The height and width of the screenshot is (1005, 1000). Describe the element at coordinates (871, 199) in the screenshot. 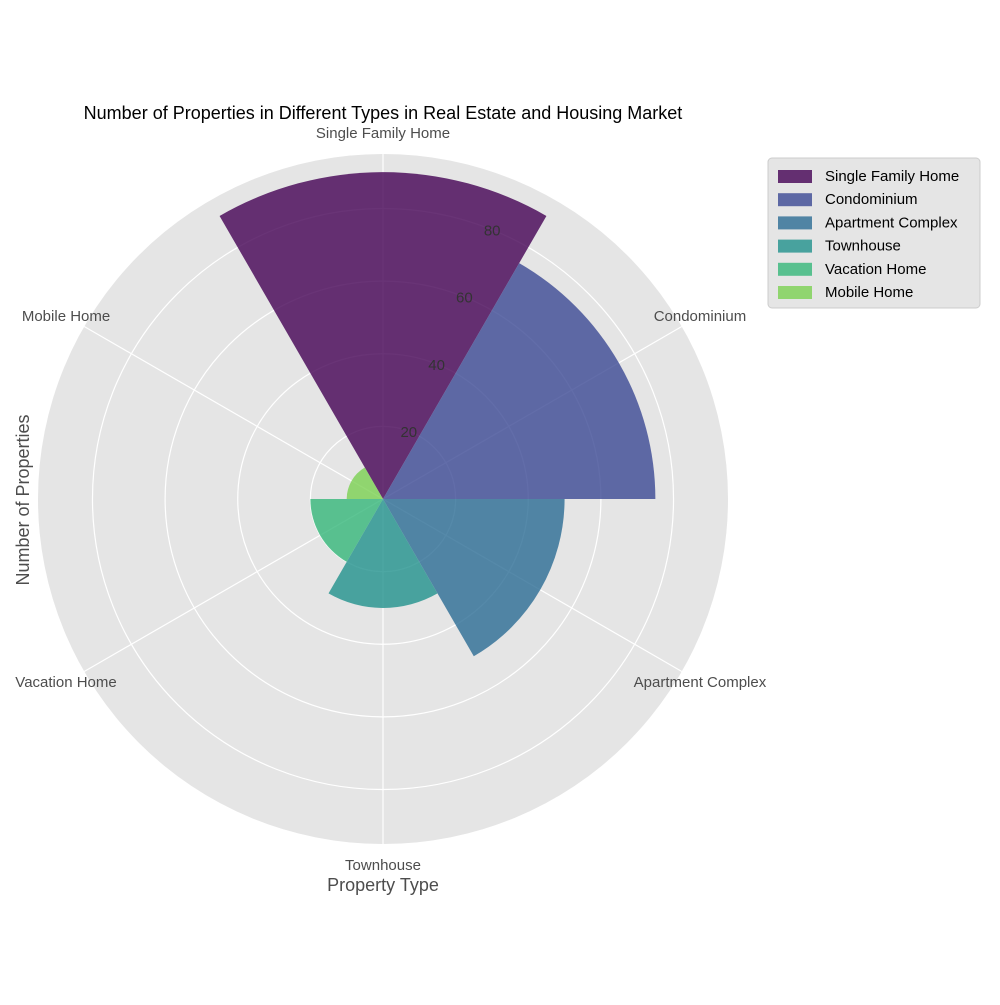

I see `legend-label: Condominium` at that location.